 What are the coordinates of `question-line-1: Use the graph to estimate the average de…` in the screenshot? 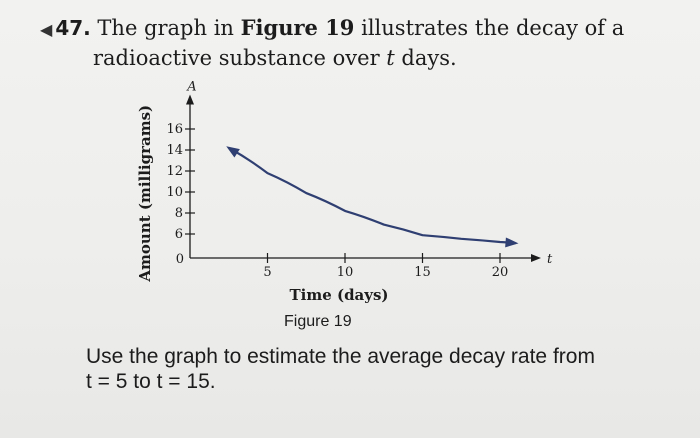 It's located at (340, 356).